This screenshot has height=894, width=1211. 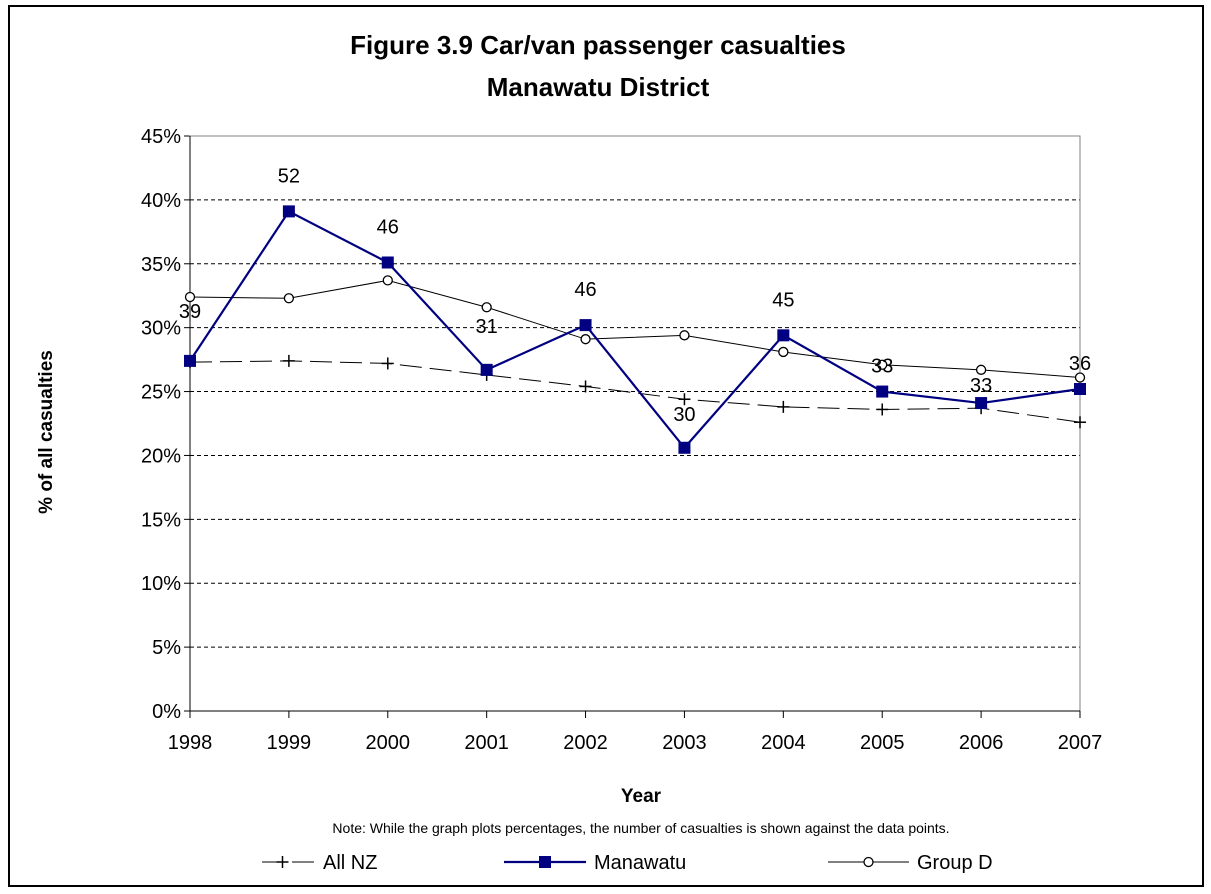 What do you see at coordinates (783, 300) in the screenshot?
I see `data-label: 45` at bounding box center [783, 300].